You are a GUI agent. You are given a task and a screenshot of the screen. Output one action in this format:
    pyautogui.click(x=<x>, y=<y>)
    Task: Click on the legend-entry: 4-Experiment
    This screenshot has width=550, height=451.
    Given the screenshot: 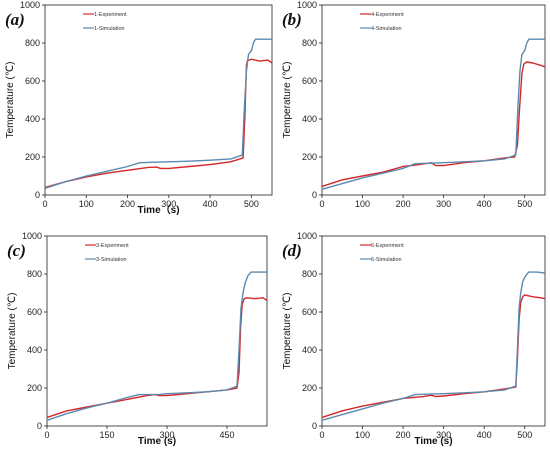 What is the action you would take?
    pyautogui.click(x=387, y=15)
    